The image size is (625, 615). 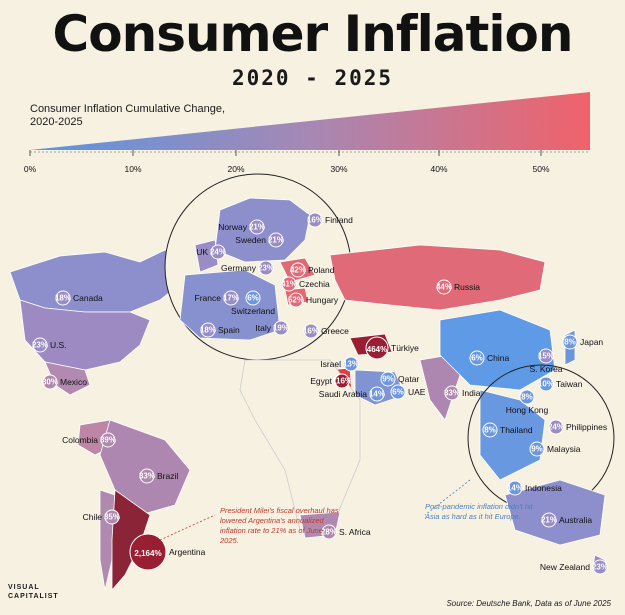 I want to click on value-label: 9%, so click(x=537, y=449).